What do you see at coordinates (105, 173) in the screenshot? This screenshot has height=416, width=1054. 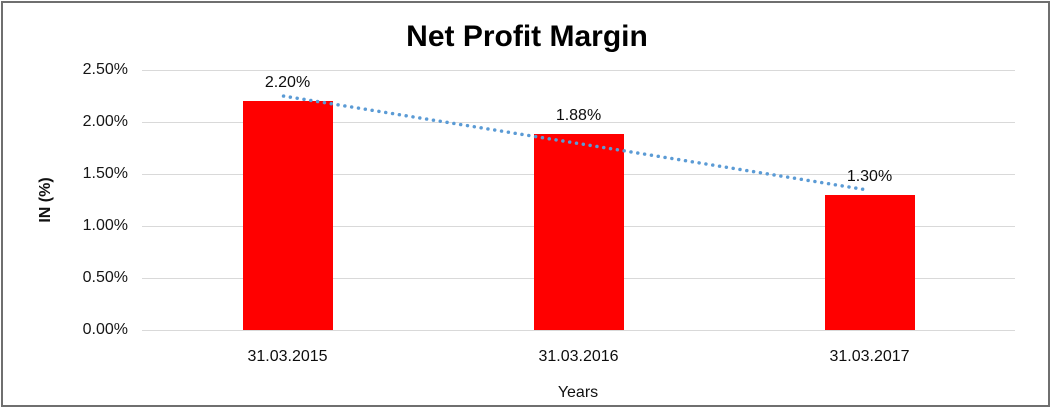 I see `y-tick-label: 1.50%` at bounding box center [105, 173].